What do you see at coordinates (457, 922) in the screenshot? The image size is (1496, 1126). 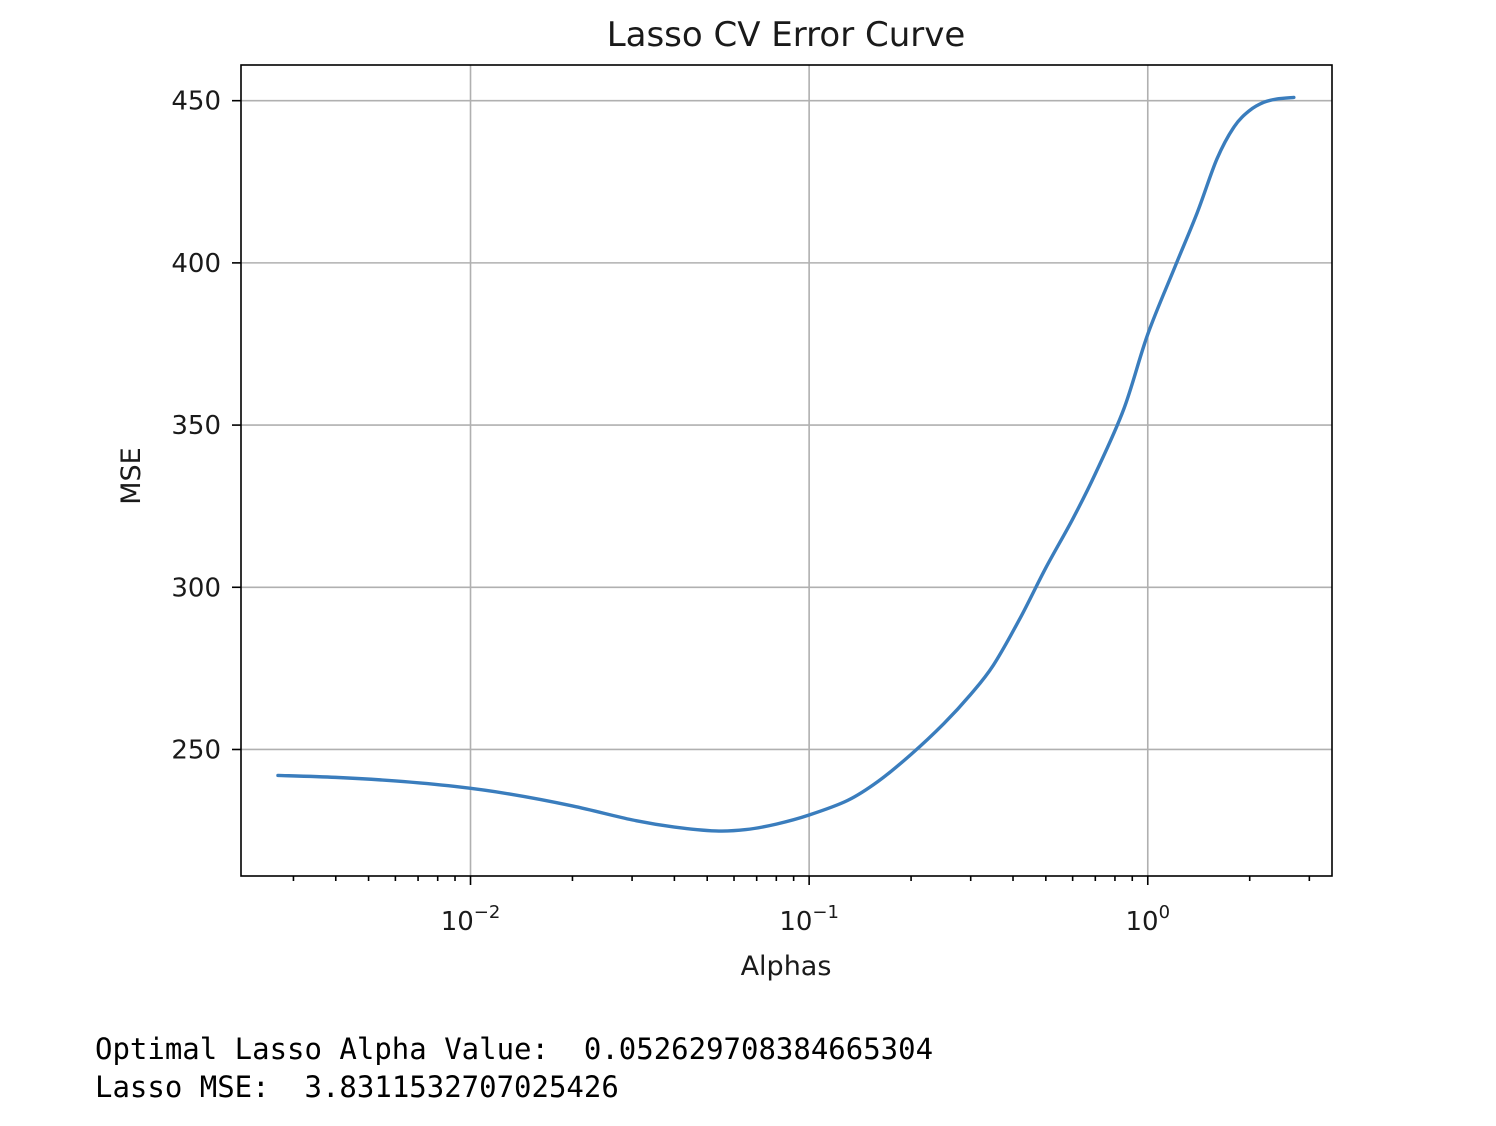 I see `x-tick-base-0: 10` at bounding box center [457, 922].